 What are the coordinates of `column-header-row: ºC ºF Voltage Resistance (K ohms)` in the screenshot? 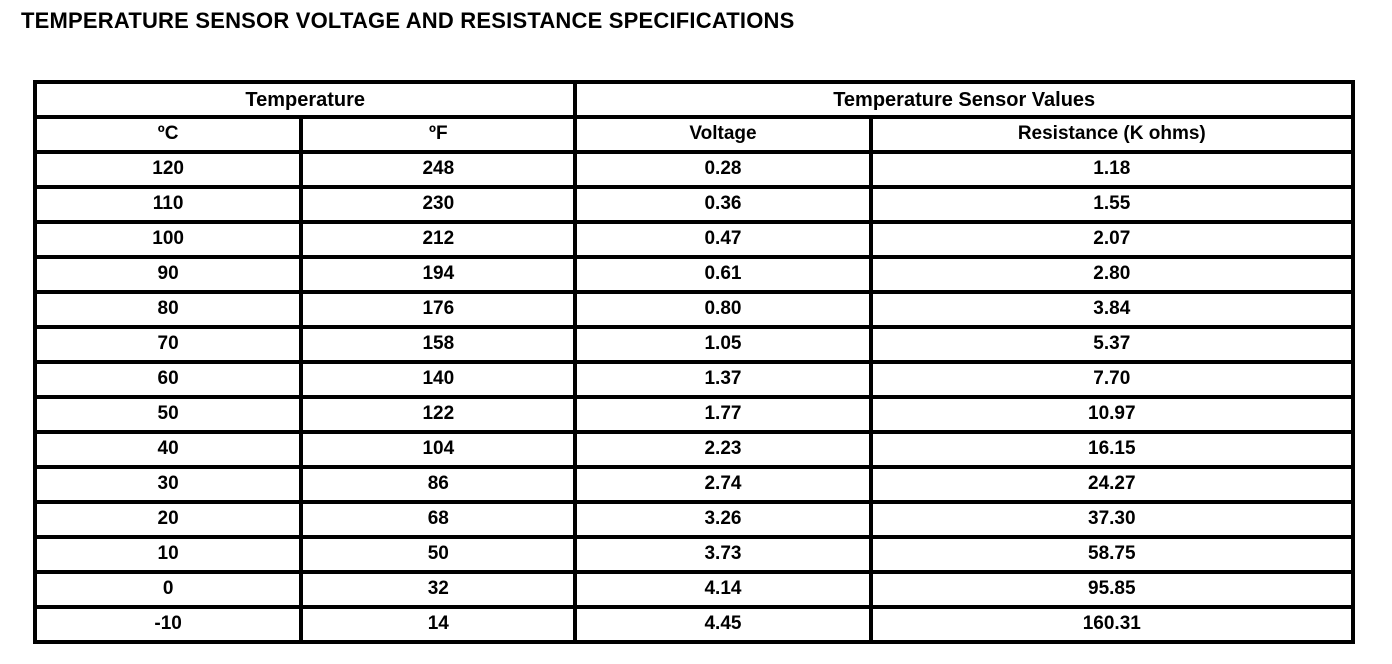 It's located at (694, 134).